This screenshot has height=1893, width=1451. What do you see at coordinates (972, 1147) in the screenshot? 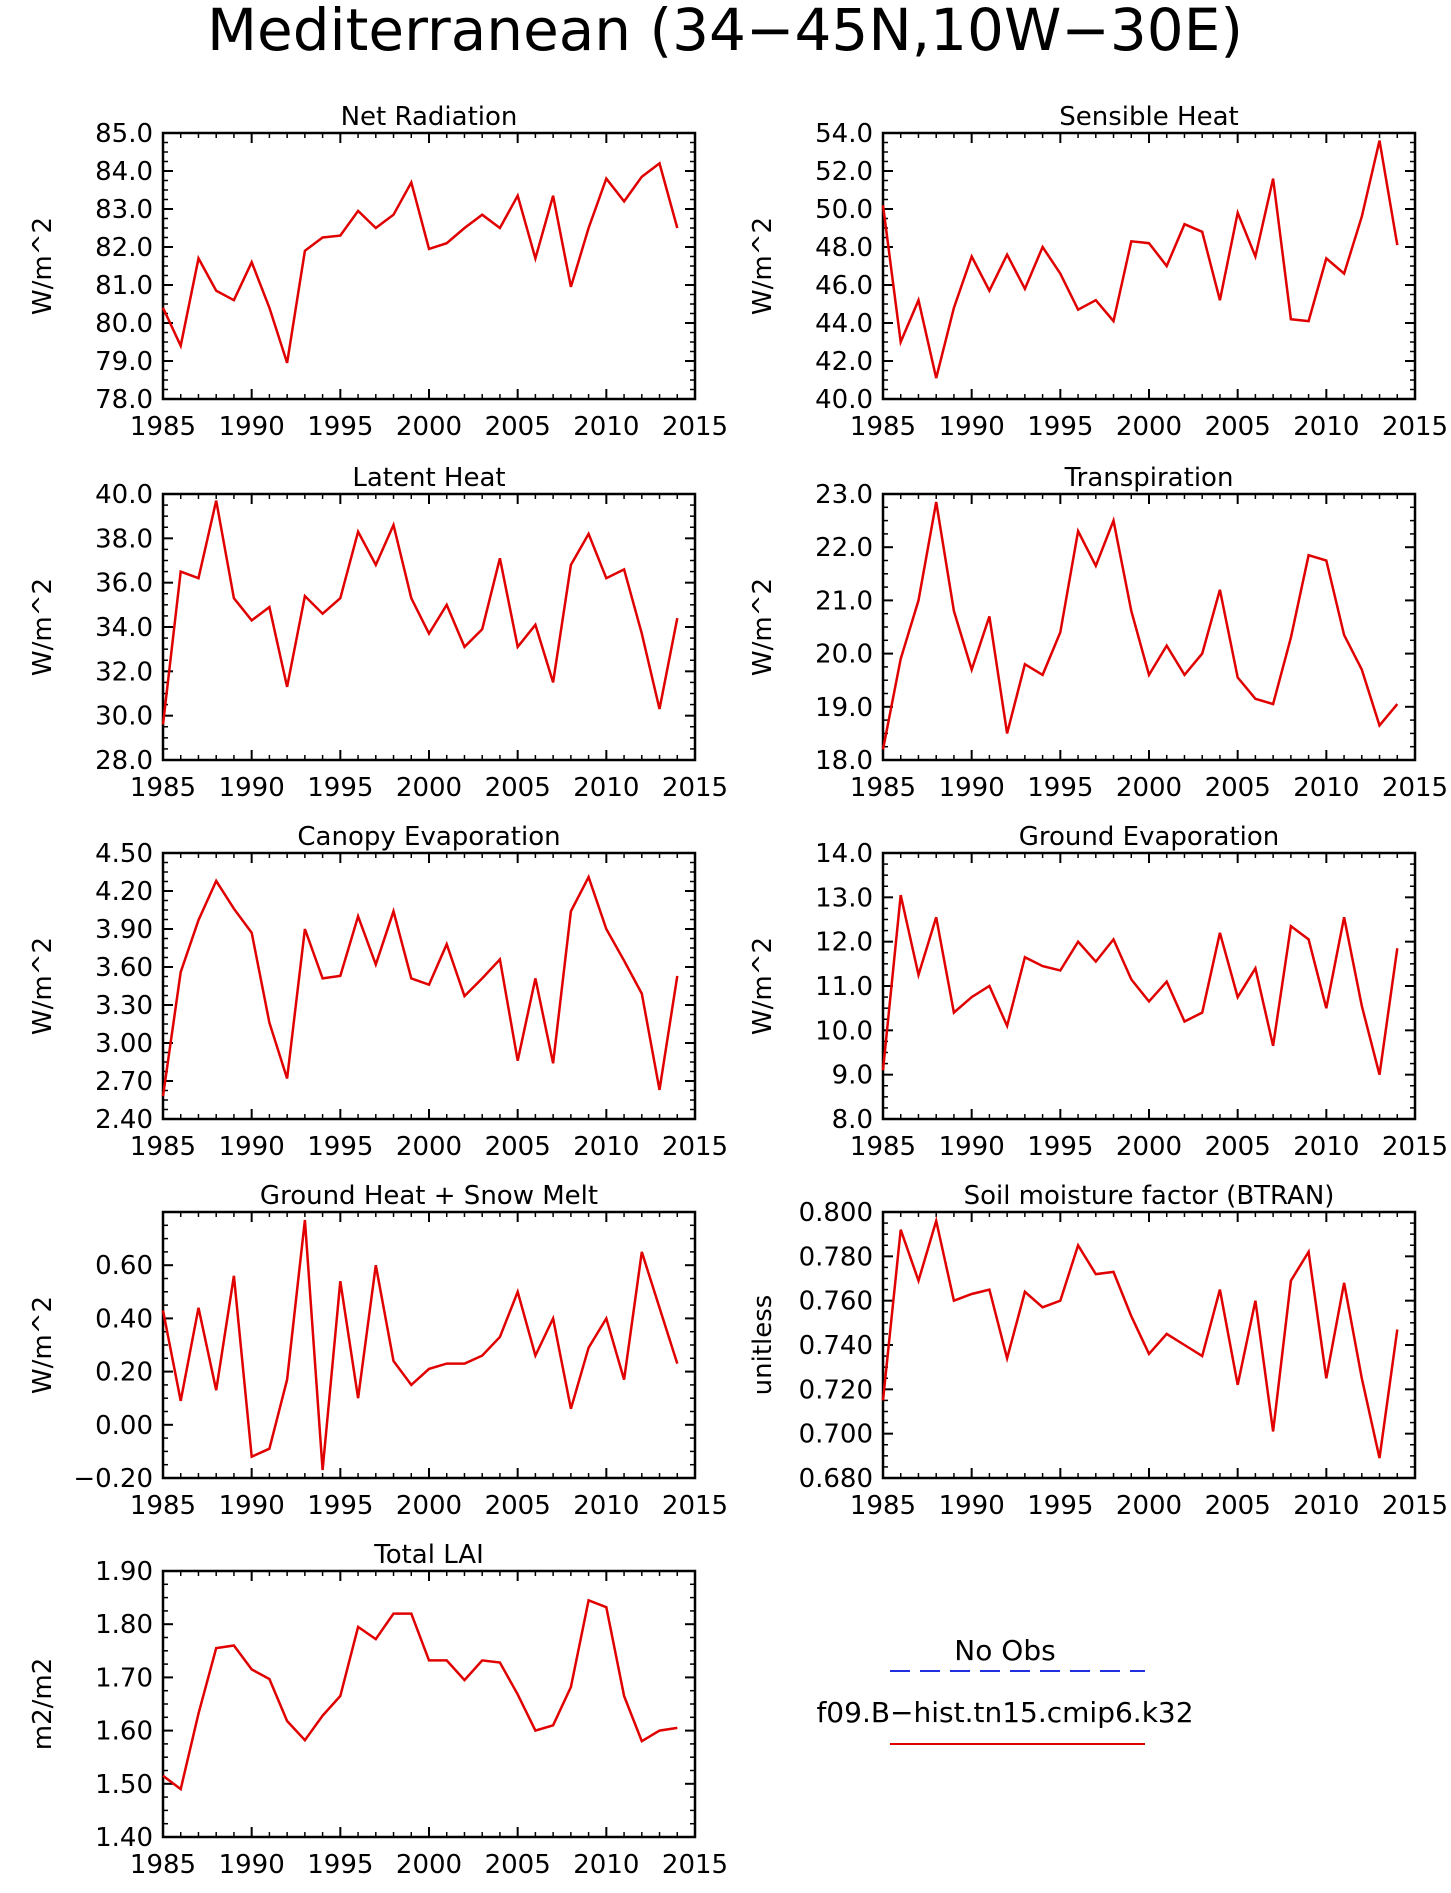
I see `x-tick-label-ground-evaporation-1: 1990` at bounding box center [972, 1147].